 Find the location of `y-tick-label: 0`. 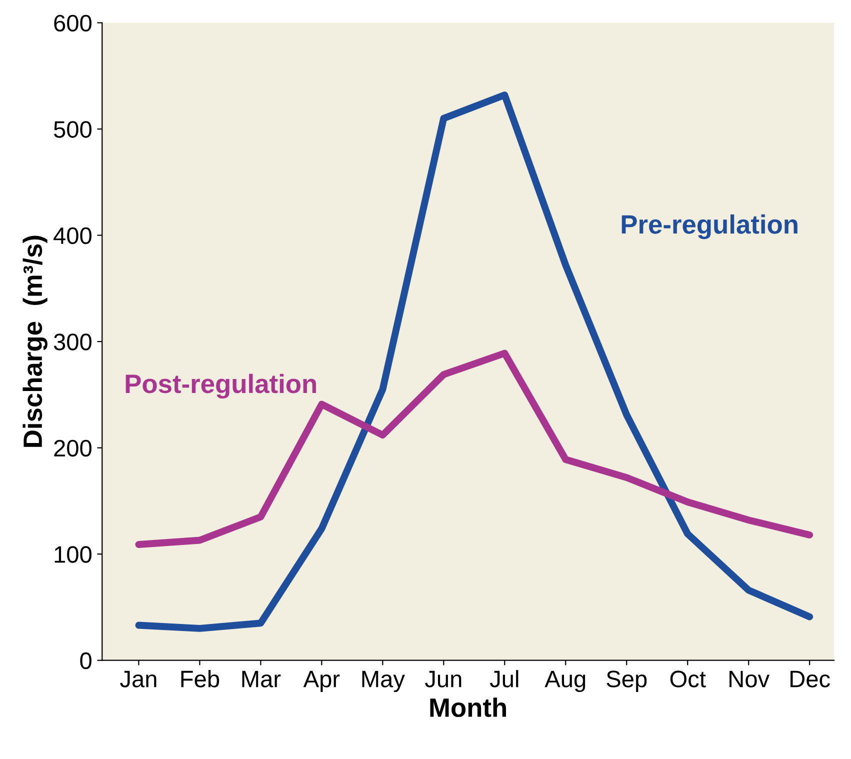

y-tick-label: 0 is located at coordinates (86, 661).